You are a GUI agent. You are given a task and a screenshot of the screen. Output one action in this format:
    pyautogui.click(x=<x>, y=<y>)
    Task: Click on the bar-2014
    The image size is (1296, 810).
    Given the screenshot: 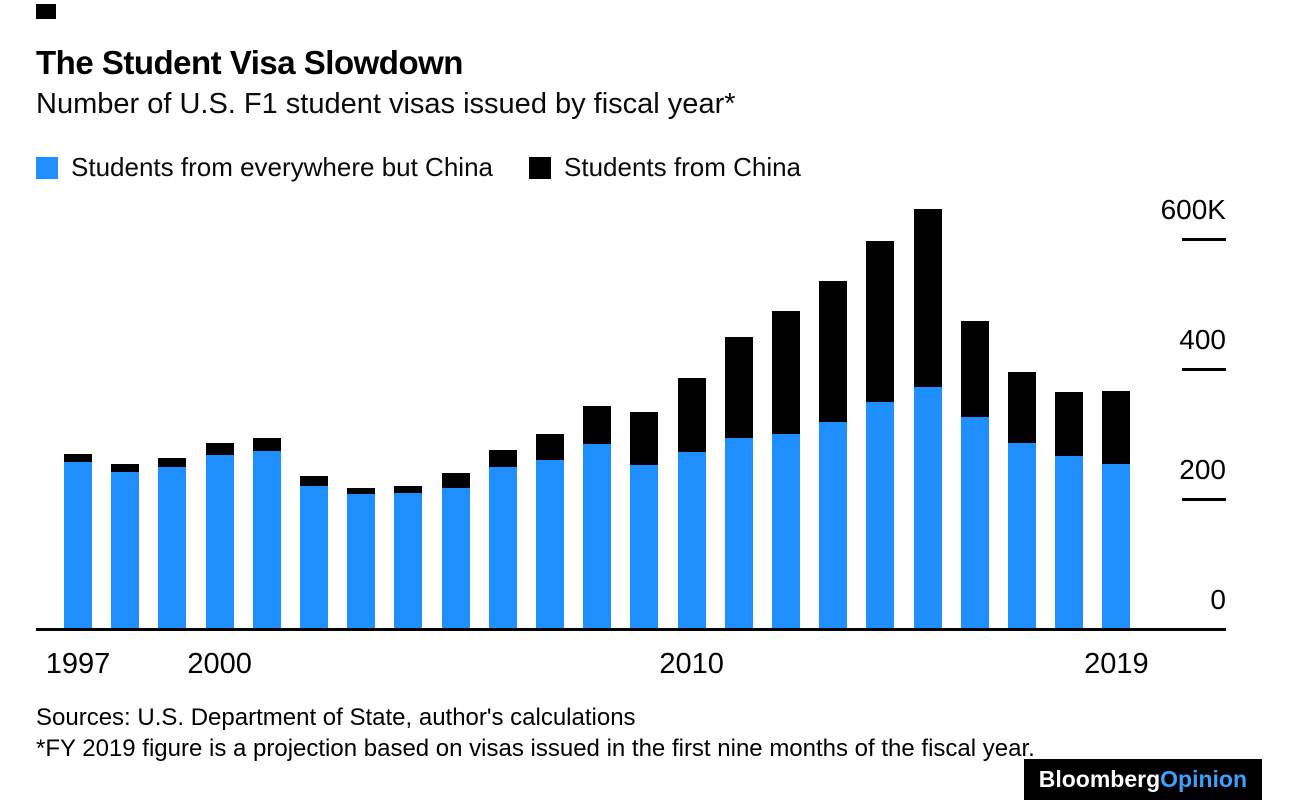 What is the action you would take?
    pyautogui.click(x=880, y=434)
    